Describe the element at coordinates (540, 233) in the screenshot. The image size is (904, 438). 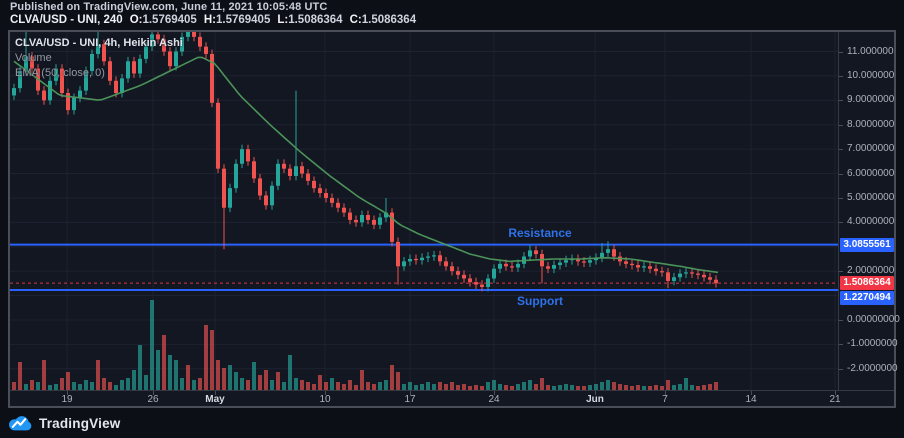
I see `resistance-label: Resistance` at that location.